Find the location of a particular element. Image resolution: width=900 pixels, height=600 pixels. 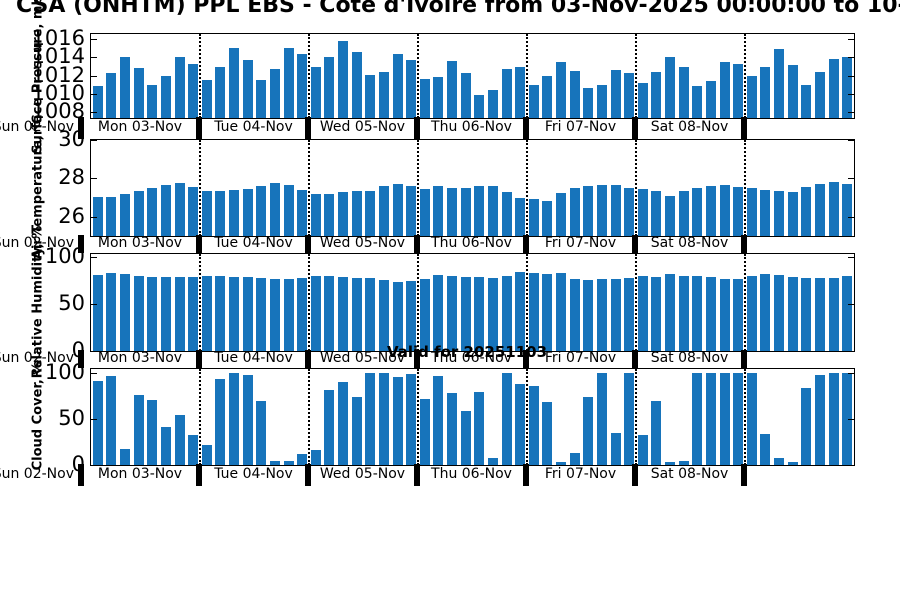

air-temperature-tick-label: 28 is located at coordinates (71, 177).